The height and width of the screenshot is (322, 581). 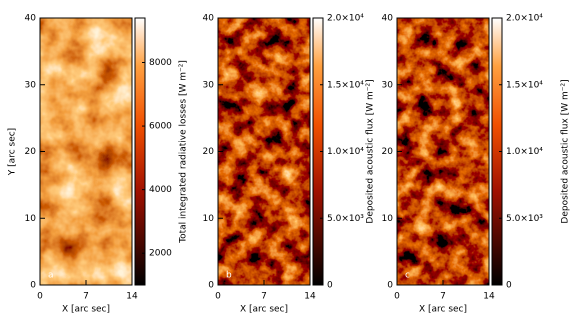 What do you see at coordinates (51, 276) in the screenshot?
I see `panel-label: a` at bounding box center [51, 276].